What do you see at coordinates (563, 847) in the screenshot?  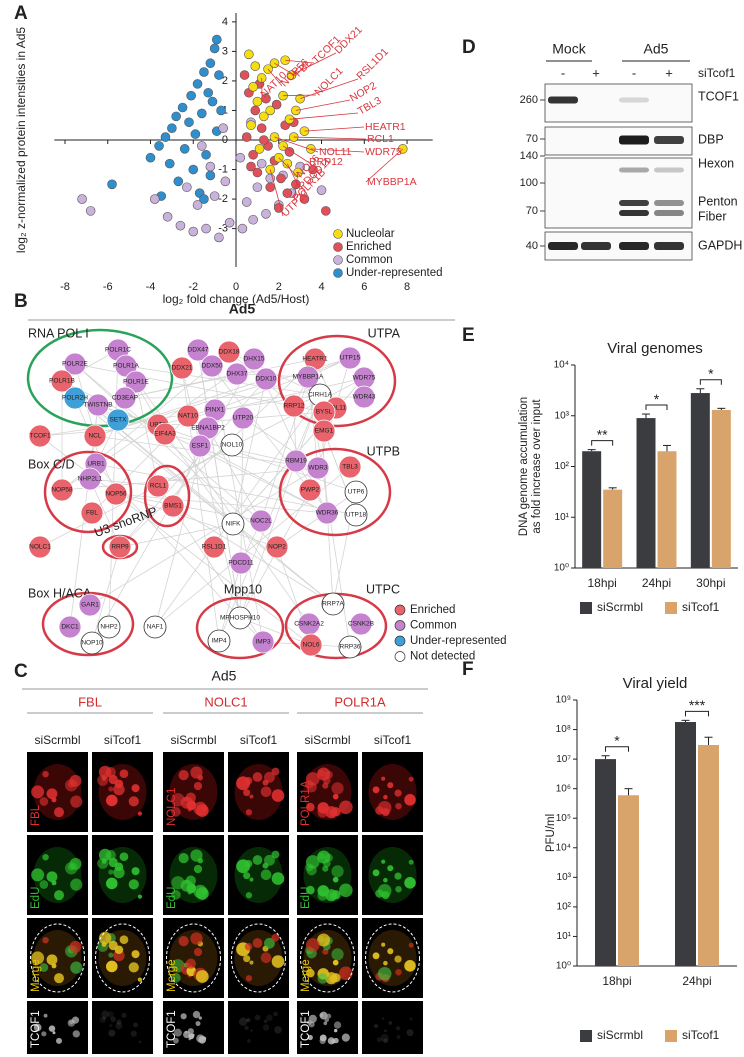 I see `y-tick-label: 10⁴` at bounding box center [563, 847].